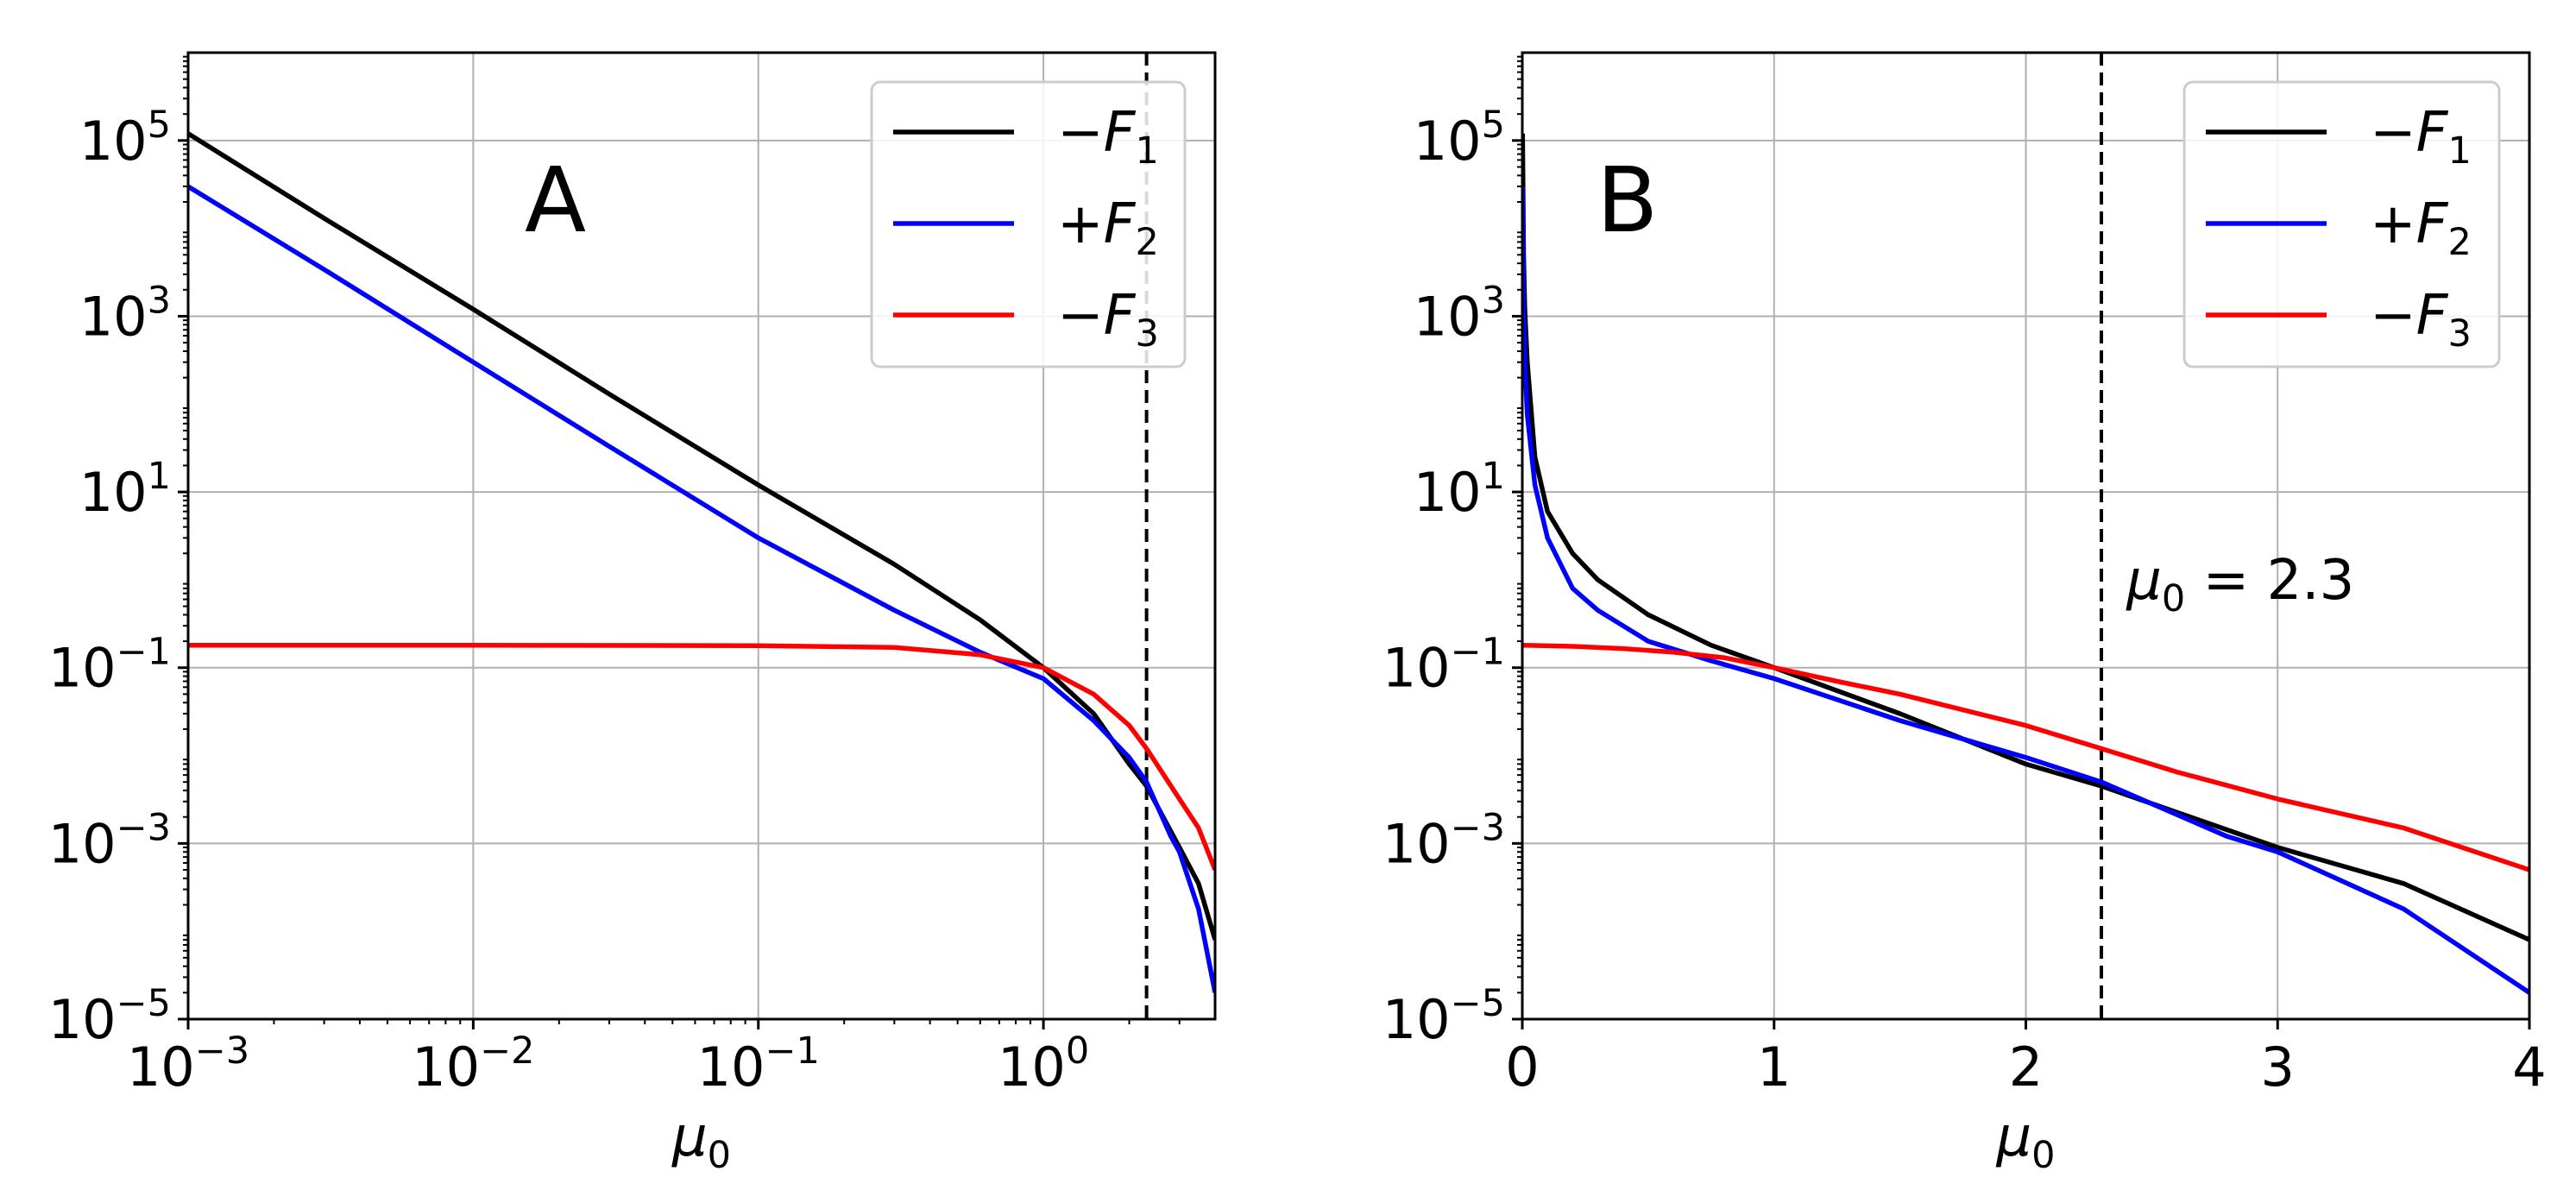 The image size is (2576, 1190). I want to click on x-tick-label: 1, so click(1774, 1068).